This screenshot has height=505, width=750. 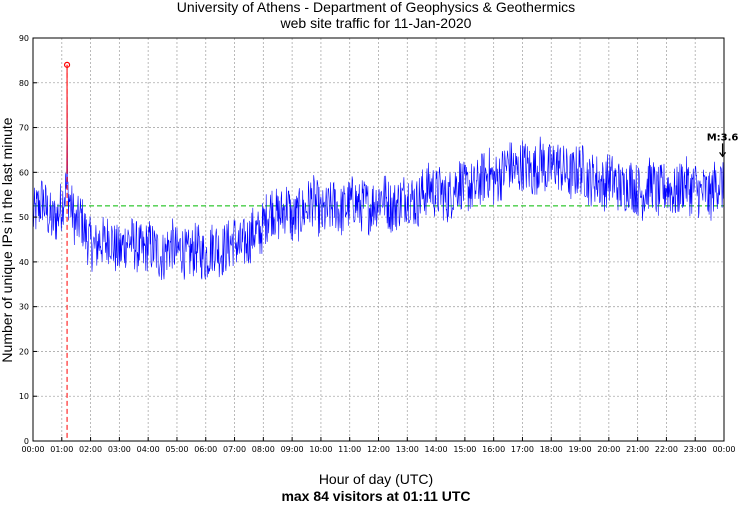 What do you see at coordinates (7, 239) in the screenshot?
I see `y-axis-label: Number of unique IPs in the last minute` at bounding box center [7, 239].